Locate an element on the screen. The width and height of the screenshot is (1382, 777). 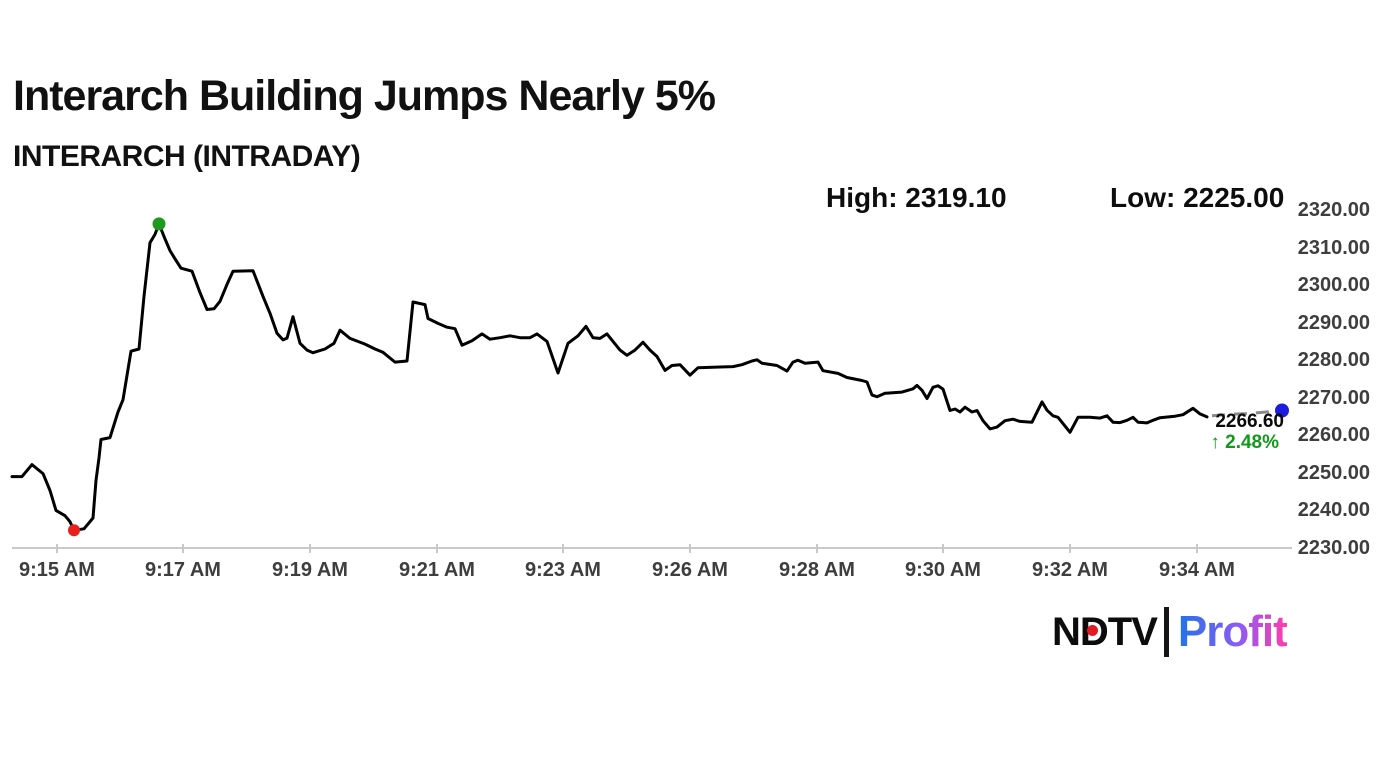
change-percent-label: ↑ 2.48% is located at coordinates (1247, 443).